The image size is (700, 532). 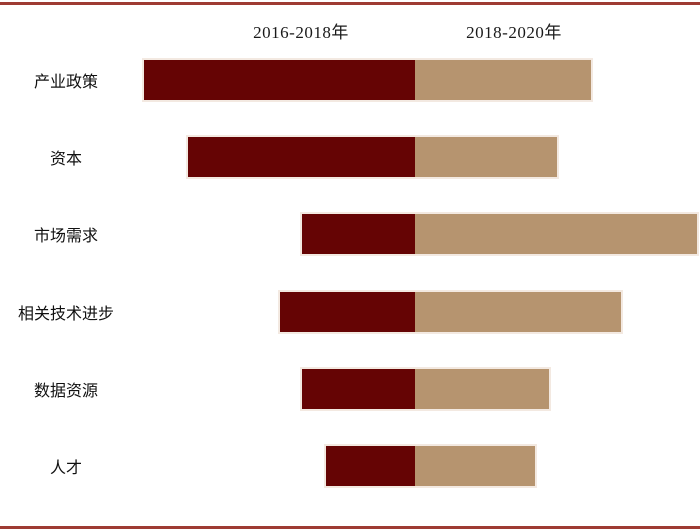 I want to click on bar-row: 人才, so click(x=350, y=466).